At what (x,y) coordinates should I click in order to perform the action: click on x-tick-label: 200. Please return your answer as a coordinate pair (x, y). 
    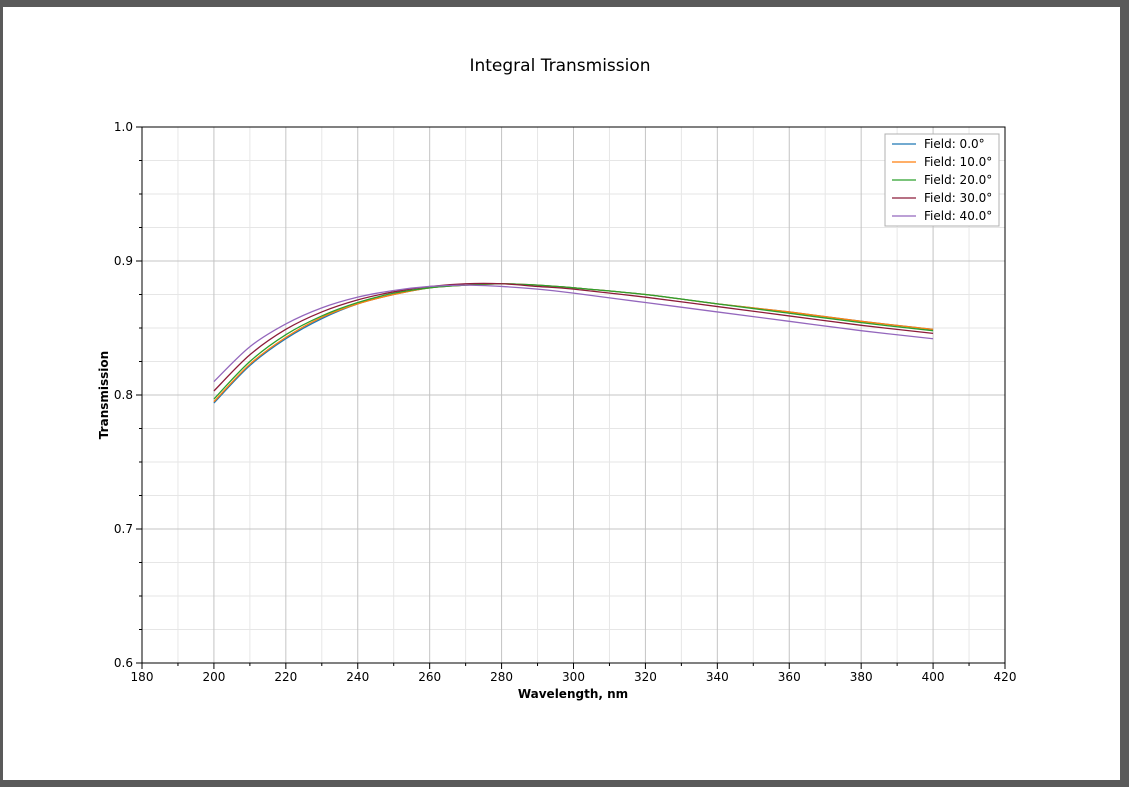
    Looking at the image, I should click on (213, 677).